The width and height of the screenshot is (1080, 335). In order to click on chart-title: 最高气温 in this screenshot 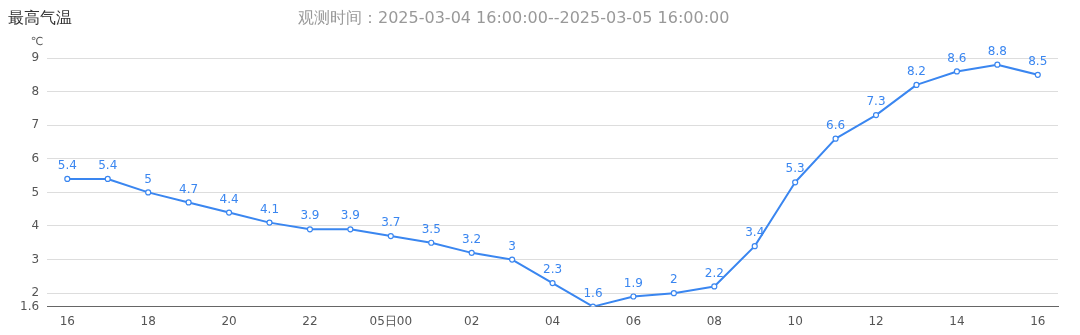, I will do `click(40, 18)`.